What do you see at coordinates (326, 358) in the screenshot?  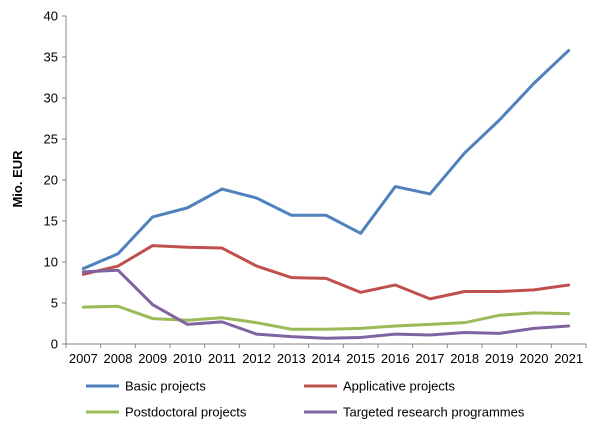 I see `x-tick-label: 2014` at bounding box center [326, 358].